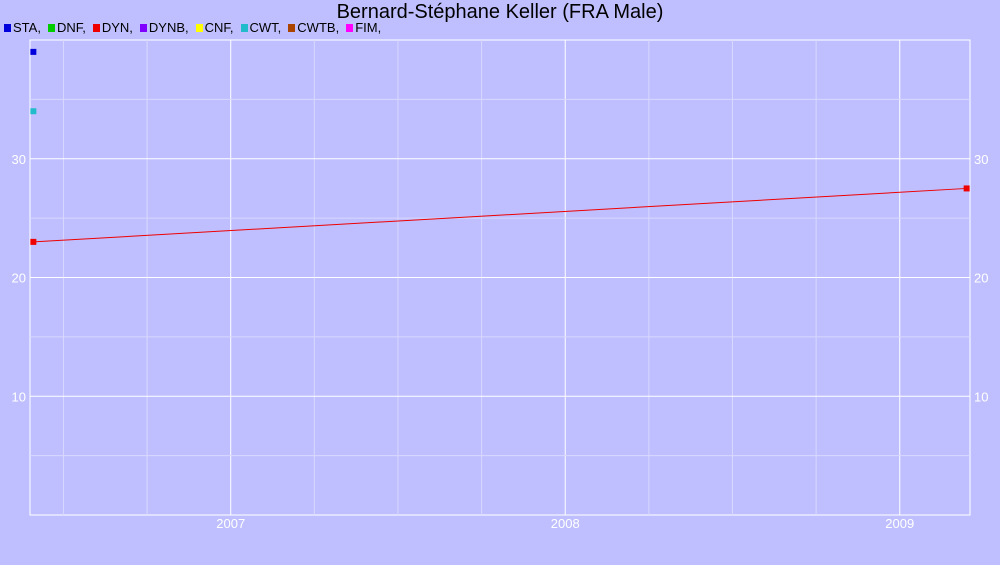 This screenshot has width=1000, height=565. I want to click on legend-item: CWTB,, so click(313, 27).